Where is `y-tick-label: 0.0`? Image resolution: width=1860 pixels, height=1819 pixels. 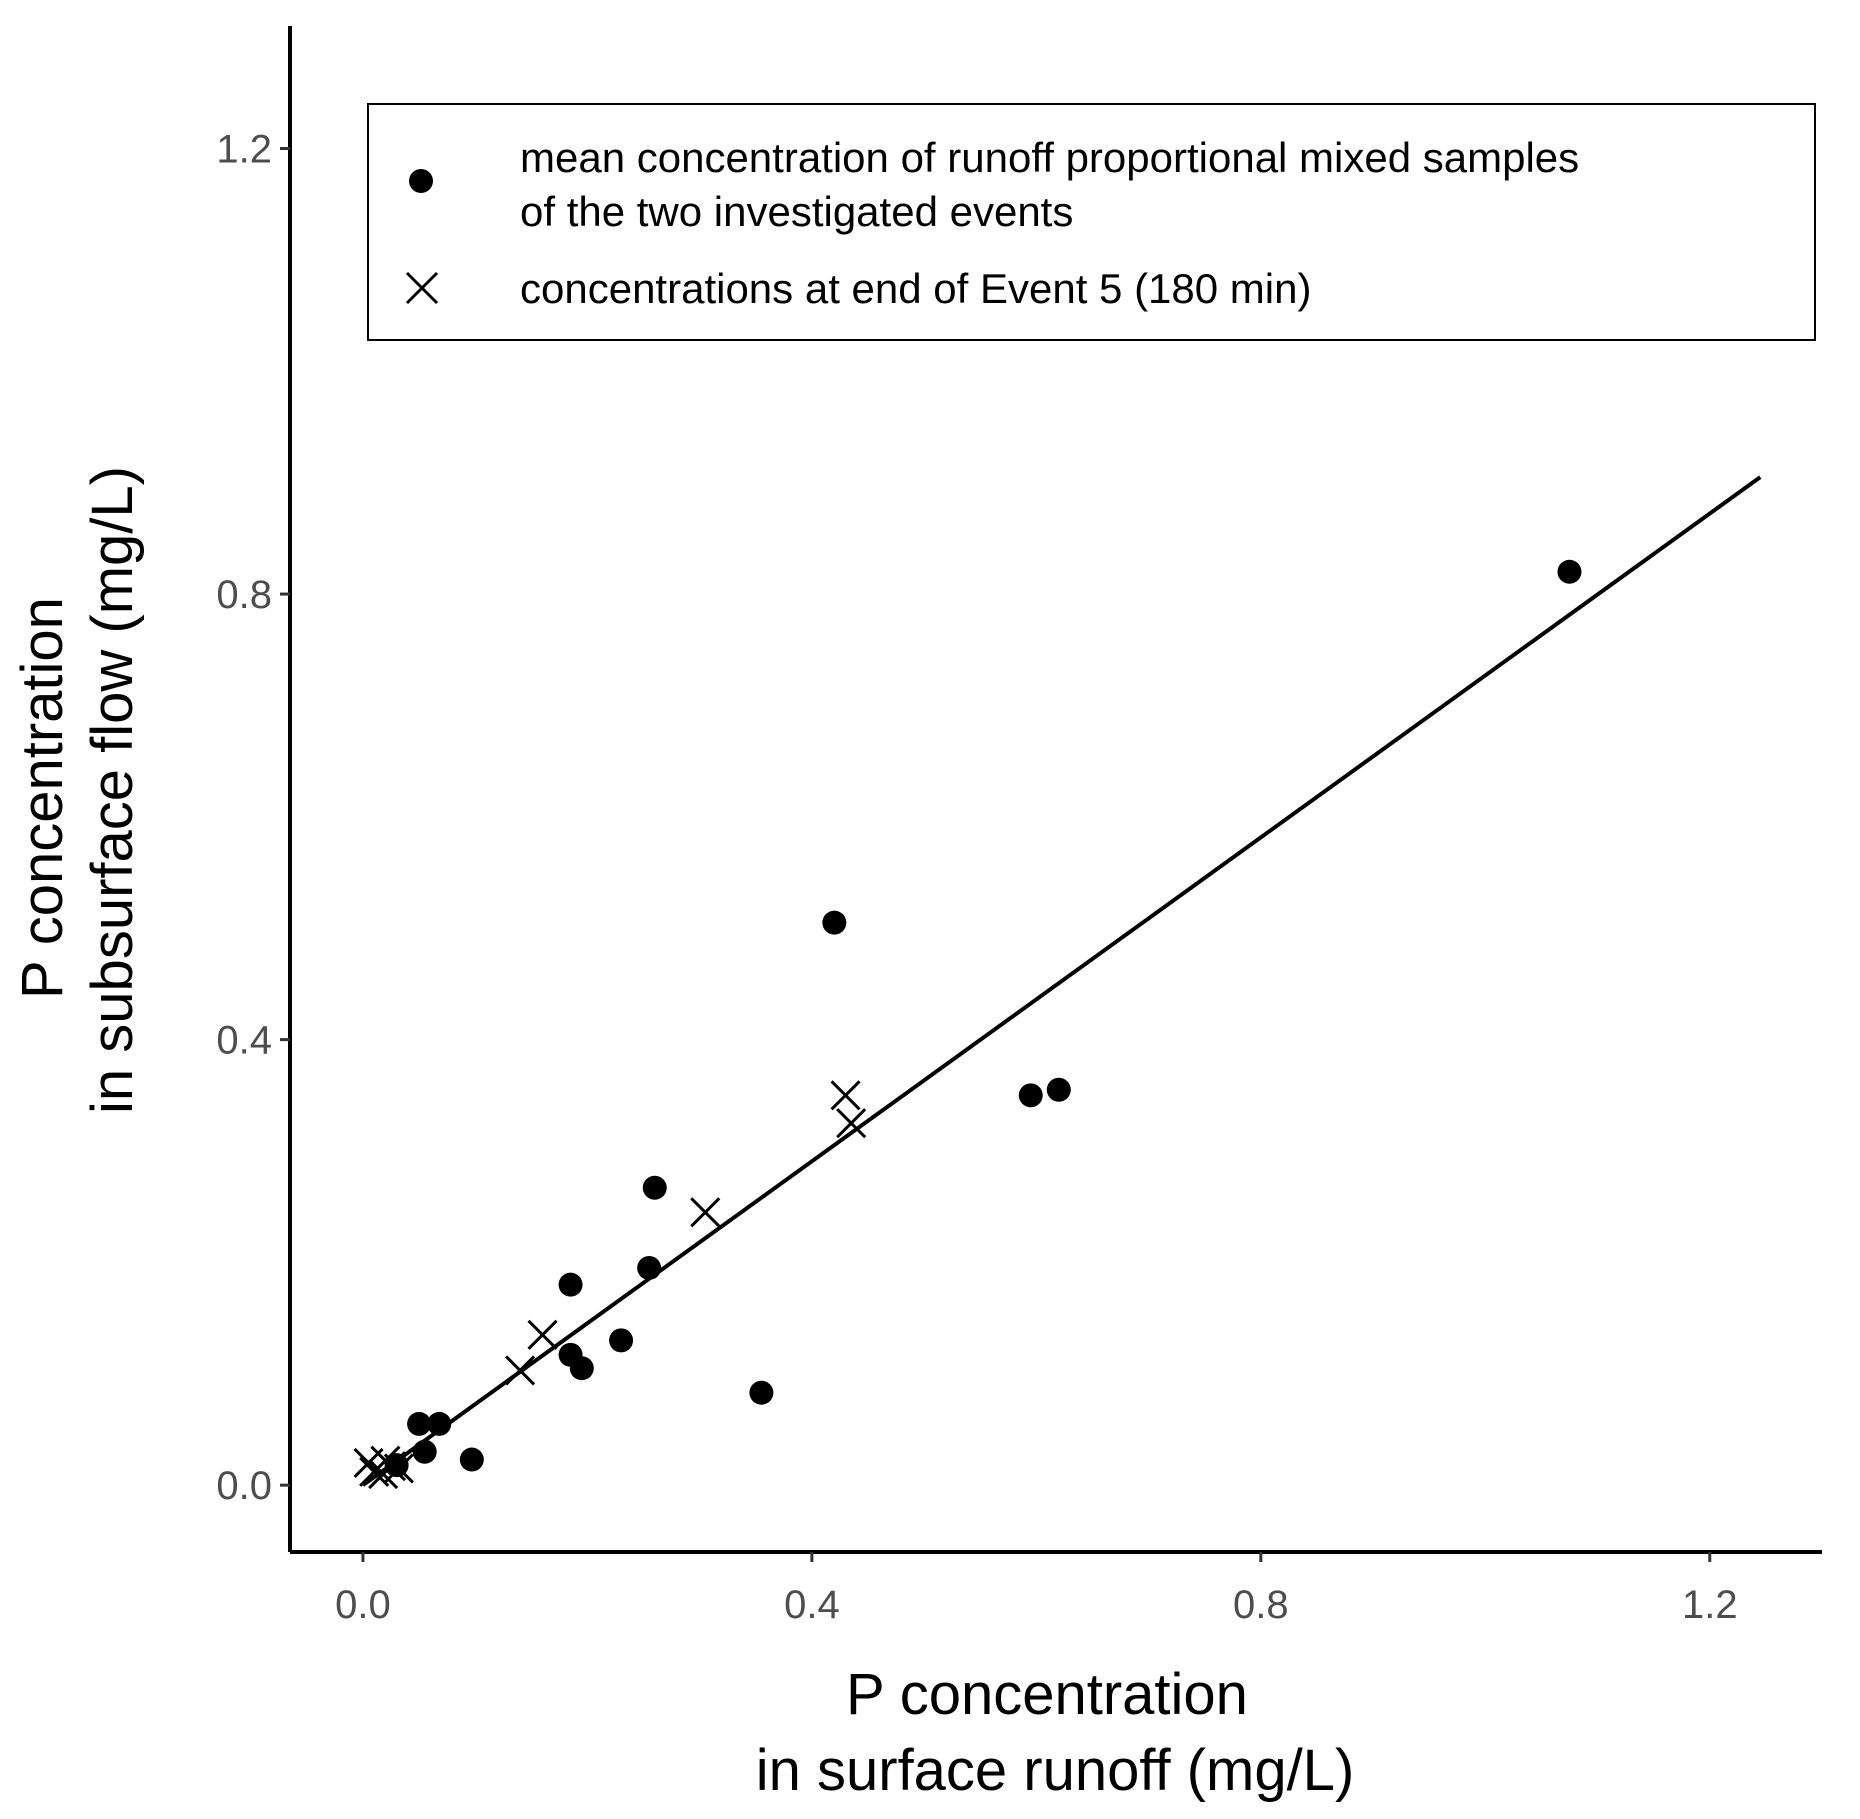
y-tick-label: 0.0 is located at coordinates (244, 1486).